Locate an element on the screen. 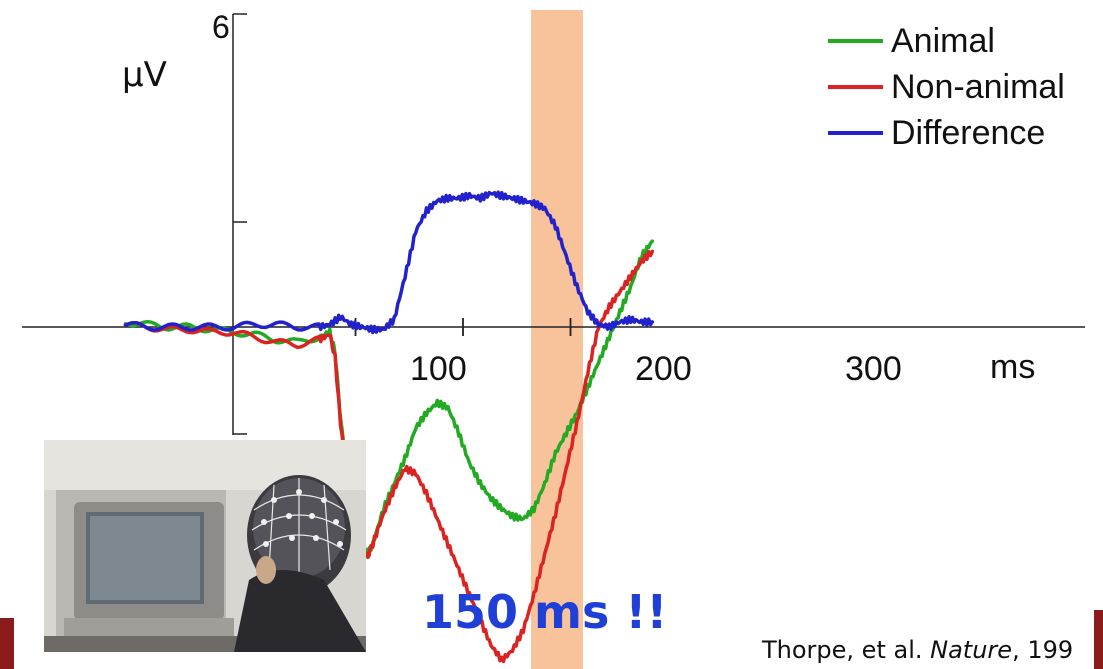 This screenshot has height=669, width=1103. legend-swatch-difference is located at coordinates (855, 133).